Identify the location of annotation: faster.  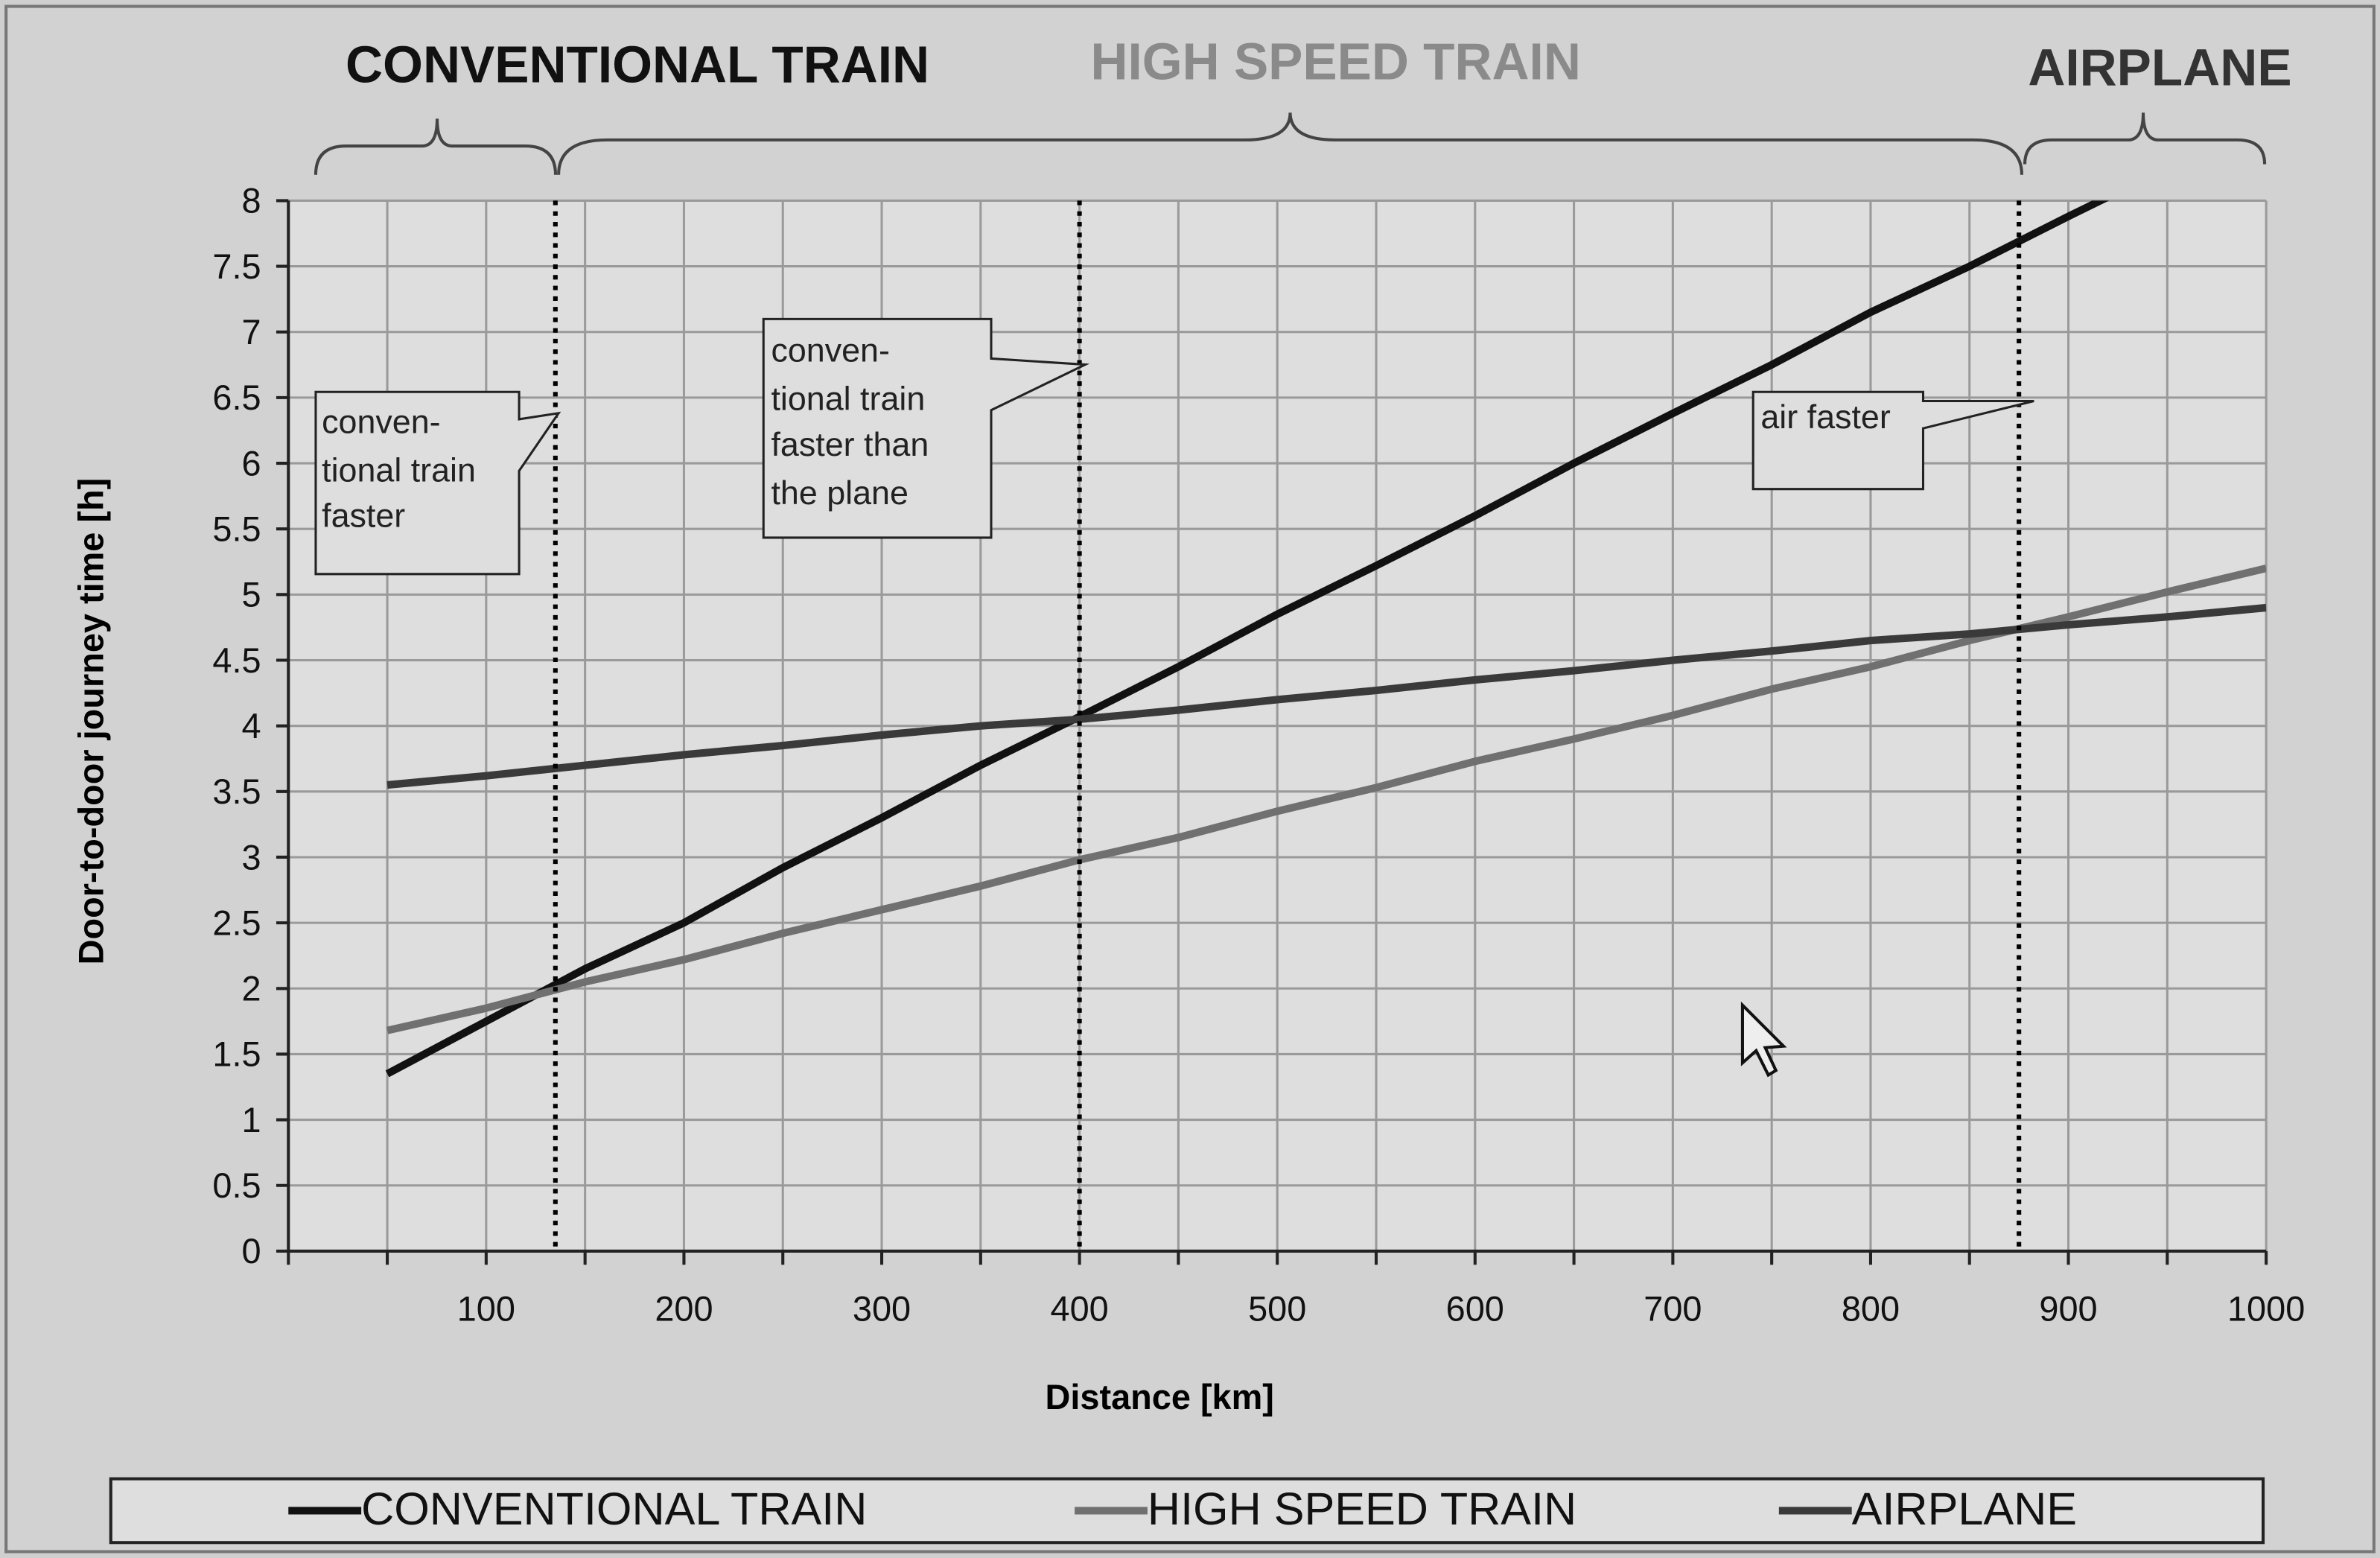
(363, 516).